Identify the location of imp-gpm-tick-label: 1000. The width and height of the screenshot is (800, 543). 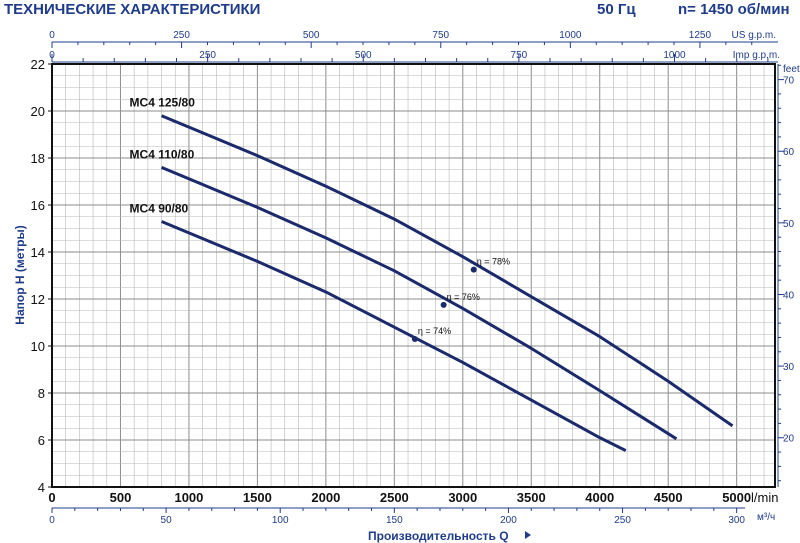
(674, 55).